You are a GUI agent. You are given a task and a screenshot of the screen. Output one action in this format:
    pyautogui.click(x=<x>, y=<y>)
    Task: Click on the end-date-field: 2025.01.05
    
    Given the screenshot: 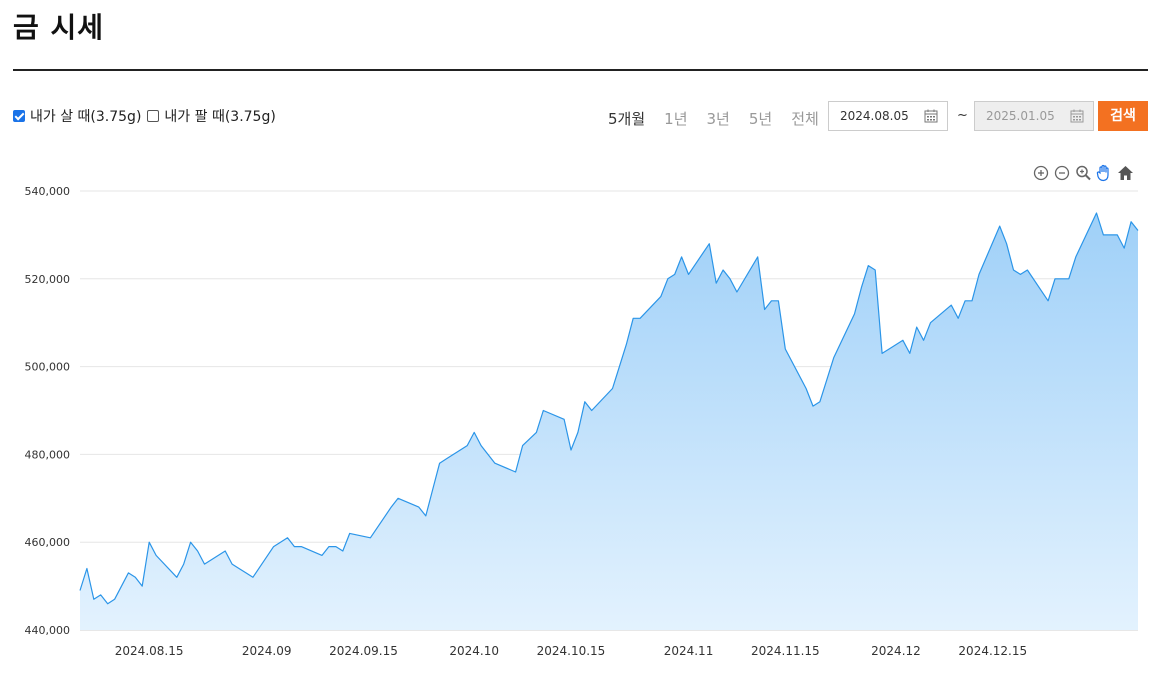 What is the action you would take?
    pyautogui.click(x=1034, y=116)
    